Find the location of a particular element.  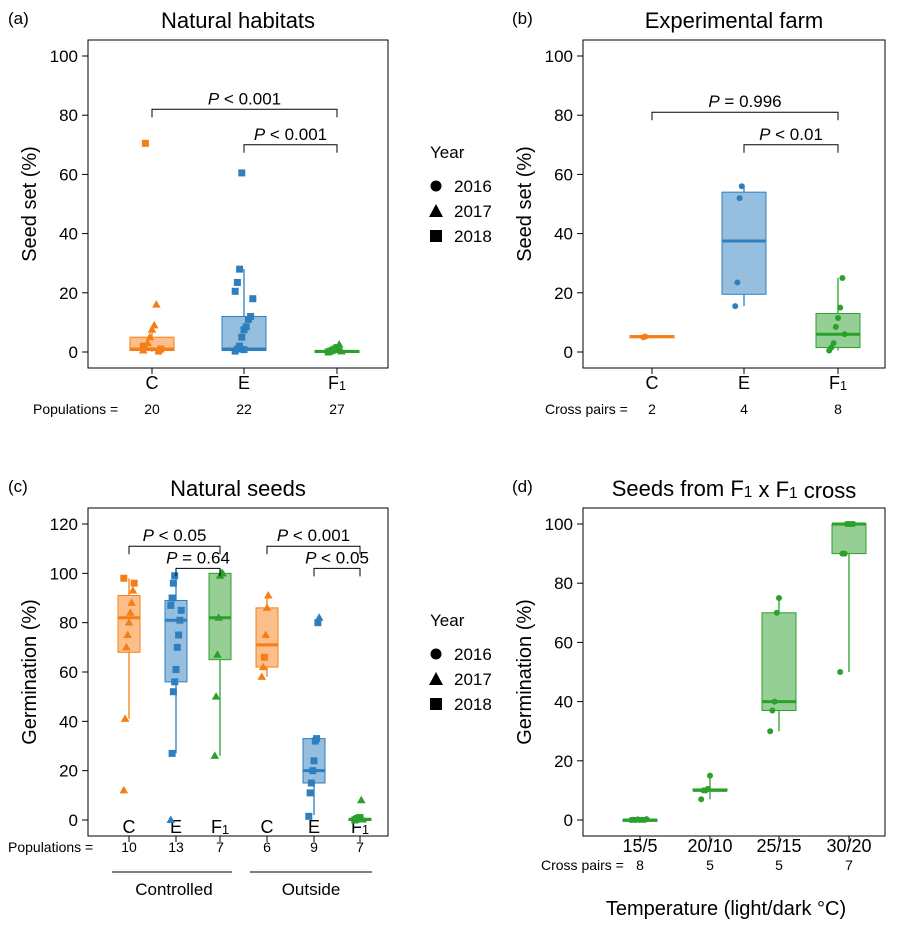

y-tick-label: 100 is located at coordinates (64, 573).